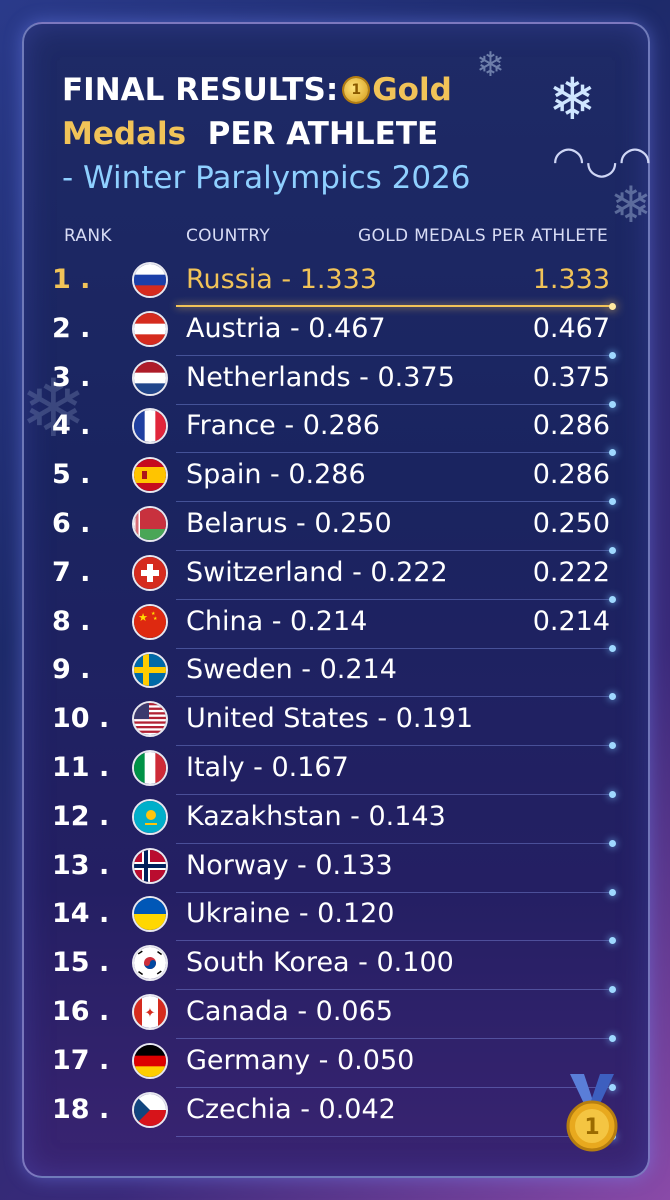 The height and width of the screenshot is (1200, 670). Describe the element at coordinates (336, 772) in the screenshot. I see `result-row: 11 . Italy - 0.167` at that location.